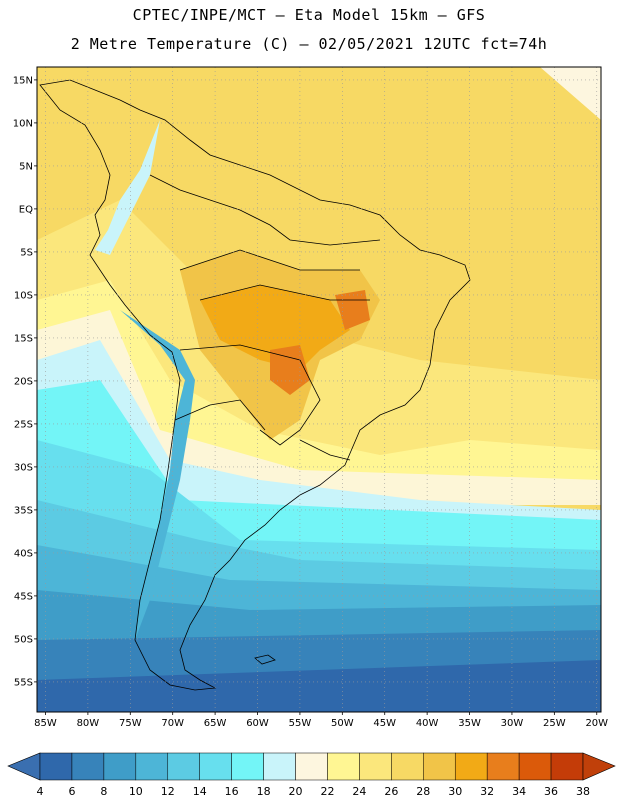 The height and width of the screenshot is (800, 618). I want to click on latitude-tick-label: 5N, so click(26, 166).